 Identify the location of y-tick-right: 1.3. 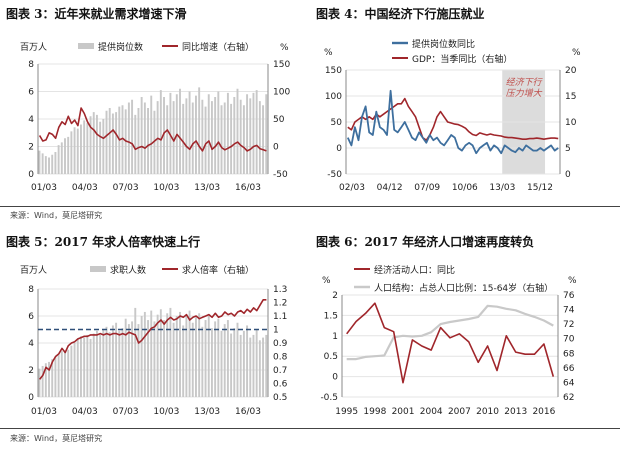
(280, 290).